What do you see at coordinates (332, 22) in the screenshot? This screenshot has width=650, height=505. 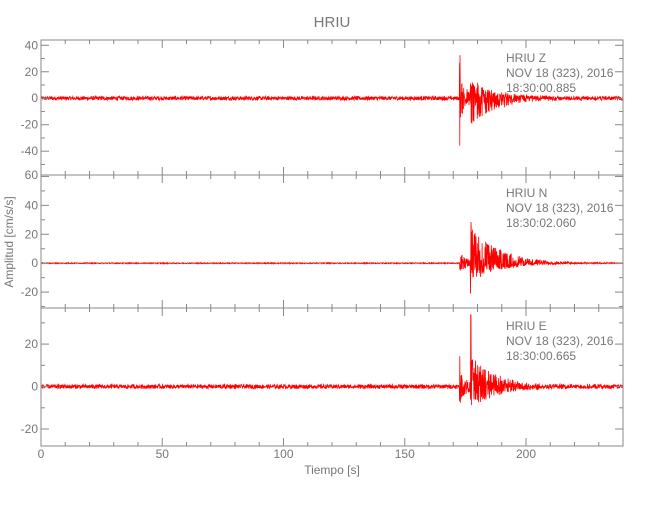 I see `chart-title: HRIU` at bounding box center [332, 22].